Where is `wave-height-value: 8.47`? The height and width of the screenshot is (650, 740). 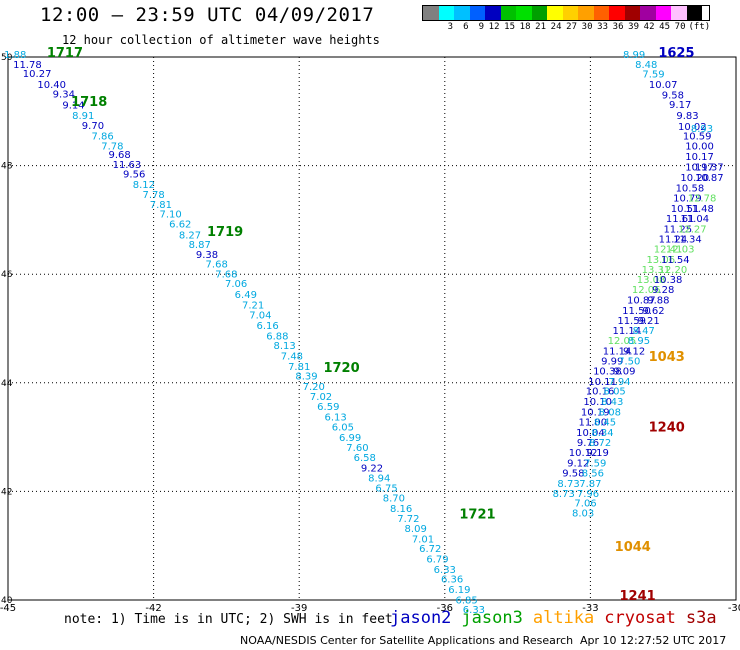 wave-height-value: 8.47 is located at coordinates (644, 331).